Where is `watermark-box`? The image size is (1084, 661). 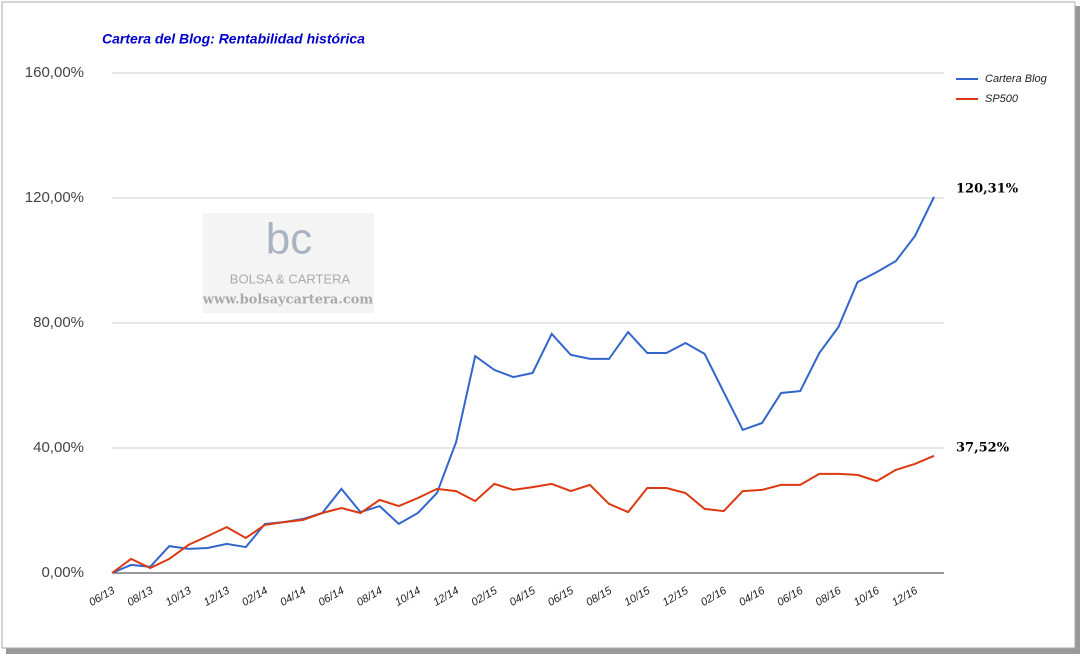
watermark-box is located at coordinates (288, 263).